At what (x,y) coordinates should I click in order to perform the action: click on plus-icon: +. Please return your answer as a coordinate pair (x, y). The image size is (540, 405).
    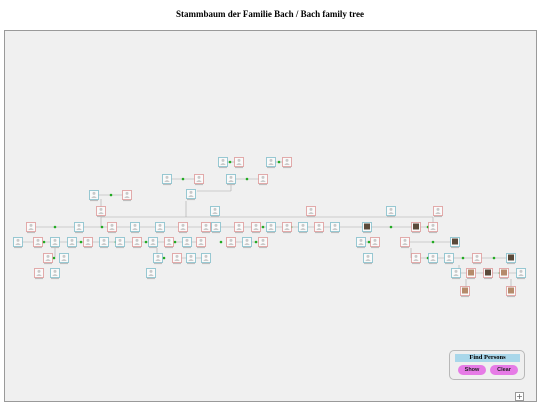
    Looking at the image, I should click on (519, 396).